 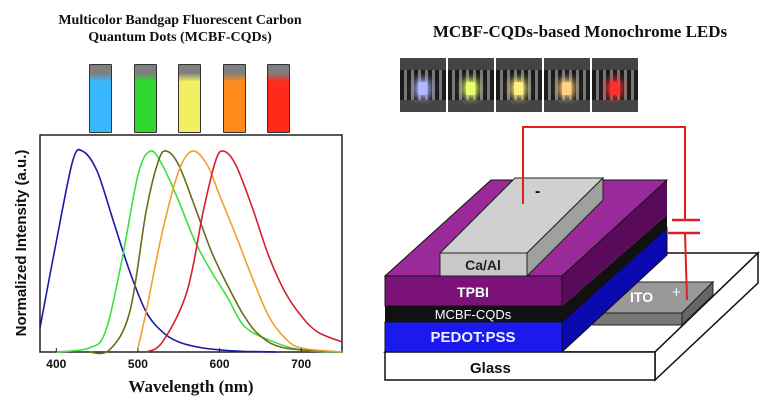 What do you see at coordinates (220, 364) in the screenshot?
I see `x-tick-label: 600` at bounding box center [220, 364].